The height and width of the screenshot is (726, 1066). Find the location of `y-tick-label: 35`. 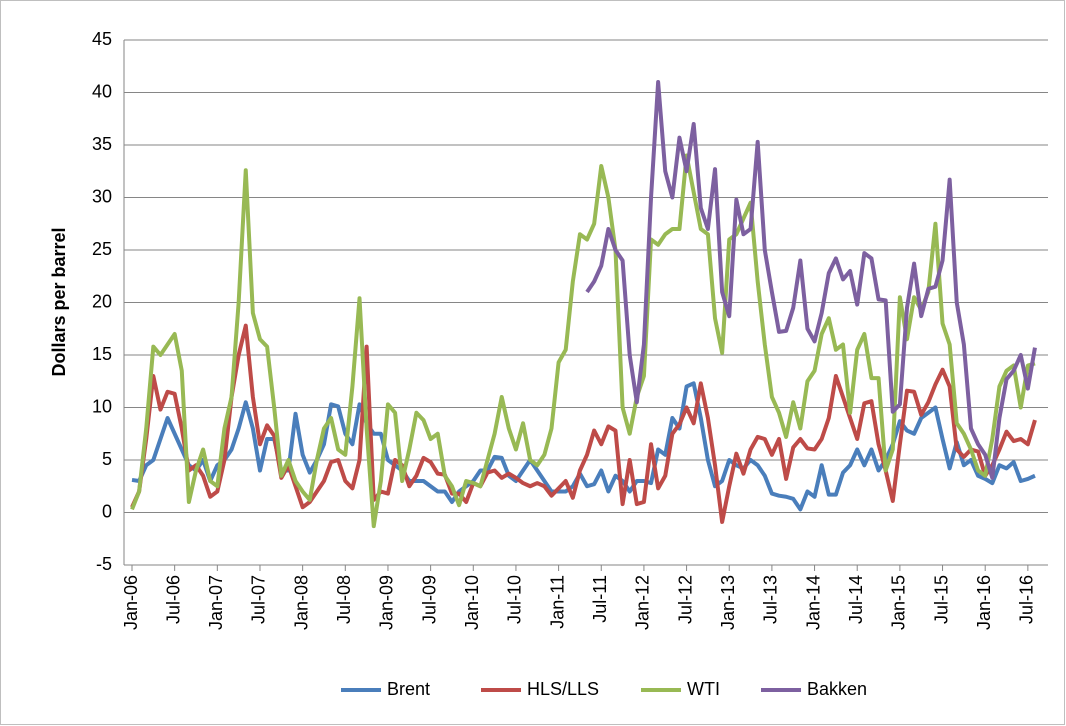

y-tick-label: 35 is located at coordinates (102, 144).